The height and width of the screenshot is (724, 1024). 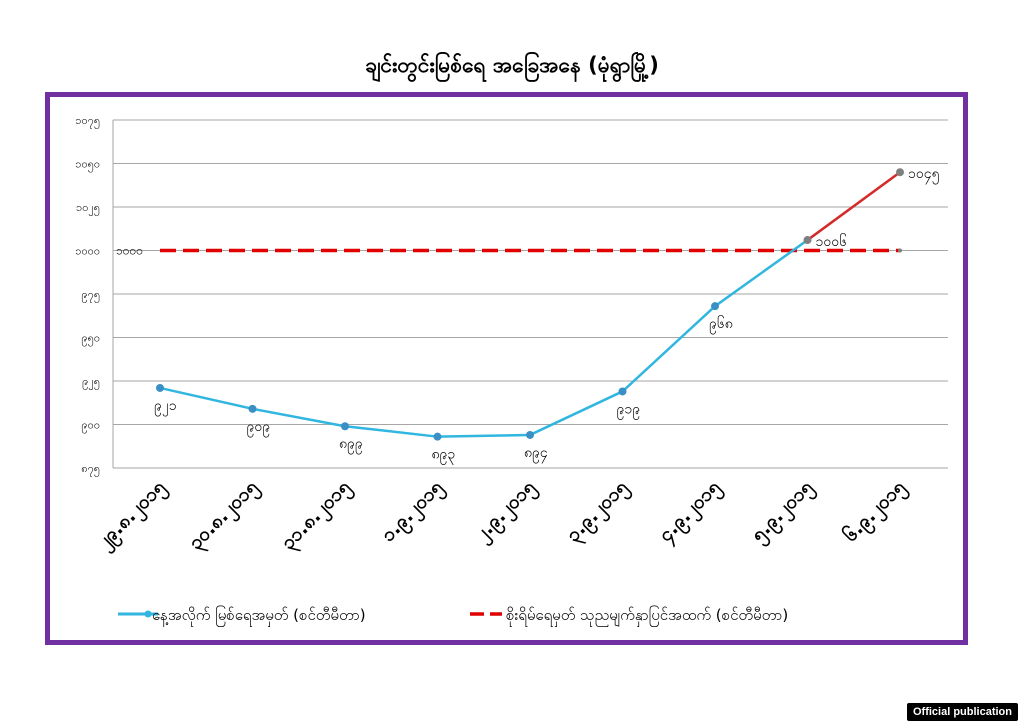 I want to click on x-tick-label: ၂၉.၈.၂၀၁၅, so click(x=133, y=516).